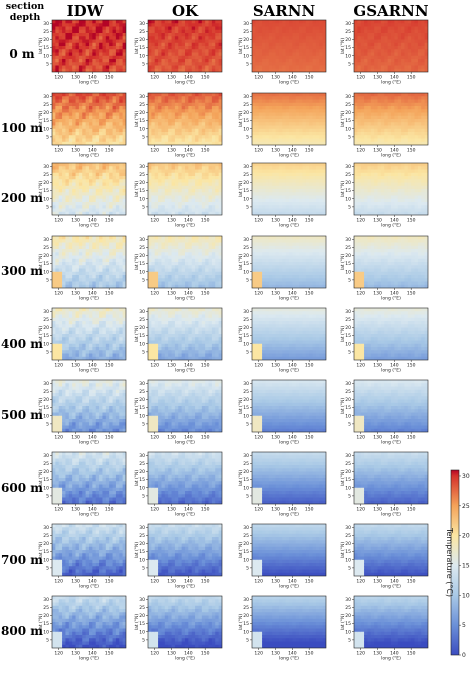 This screenshot has height=680, width=474. What do you see at coordinates (22, 128) in the screenshot?
I see `row-title-100m: 100 m` at bounding box center [22, 128].